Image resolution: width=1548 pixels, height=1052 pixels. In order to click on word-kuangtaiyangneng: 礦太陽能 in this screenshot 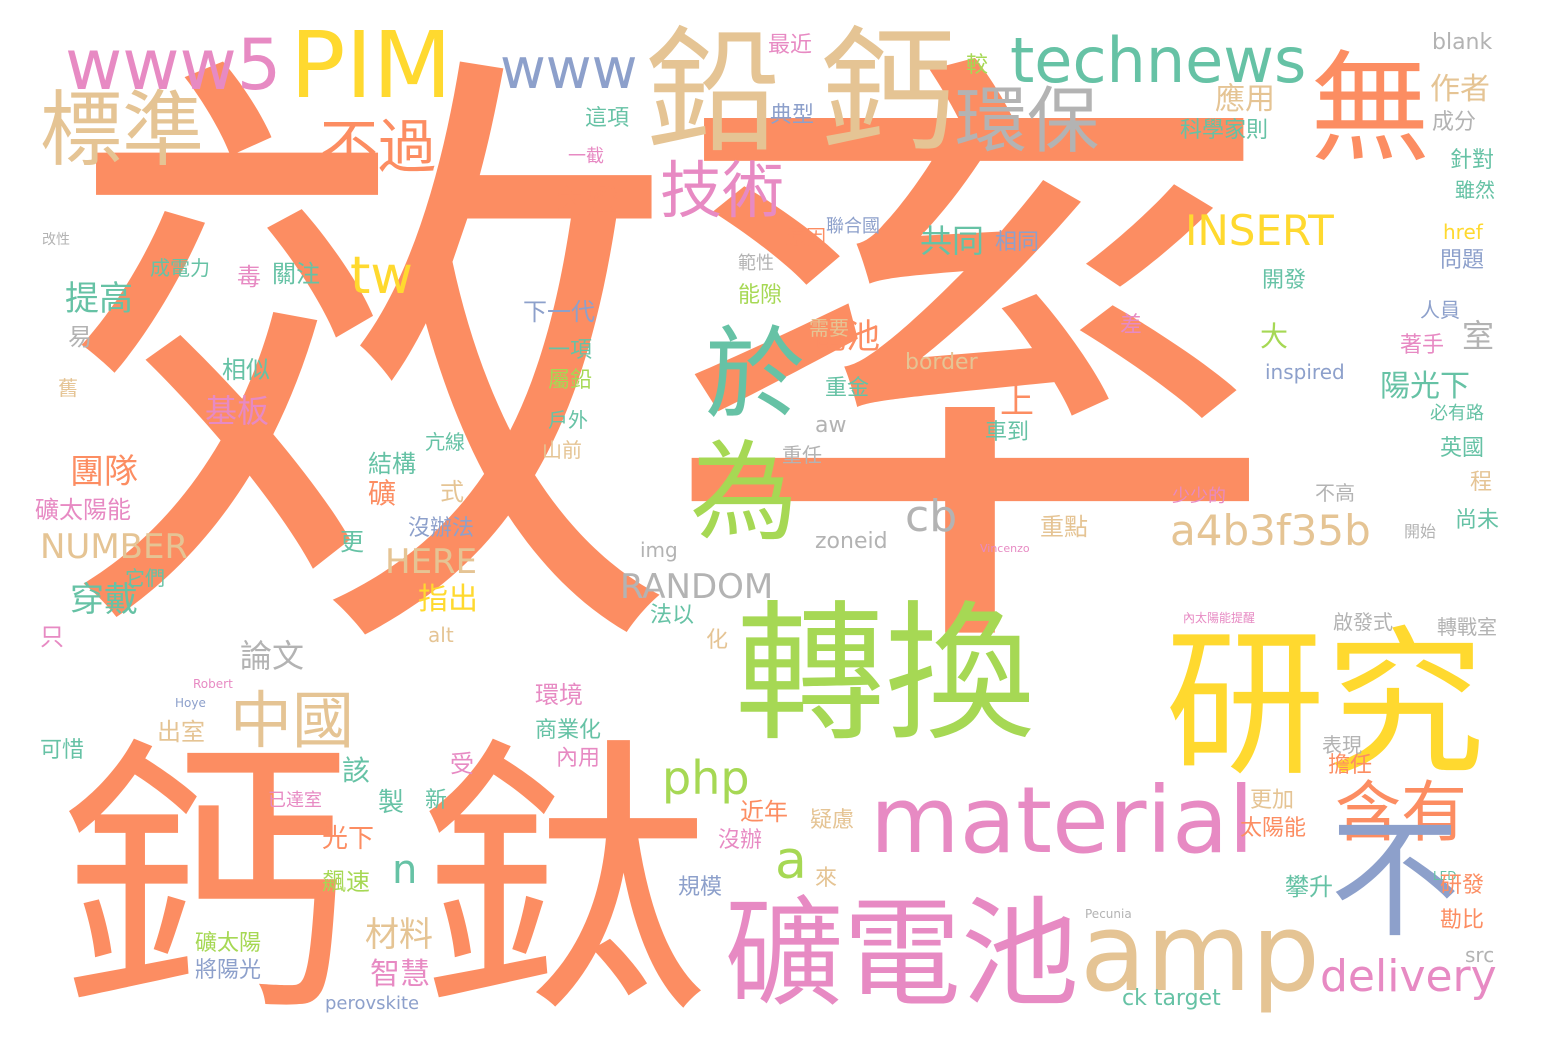, I will do `click(83, 510)`.